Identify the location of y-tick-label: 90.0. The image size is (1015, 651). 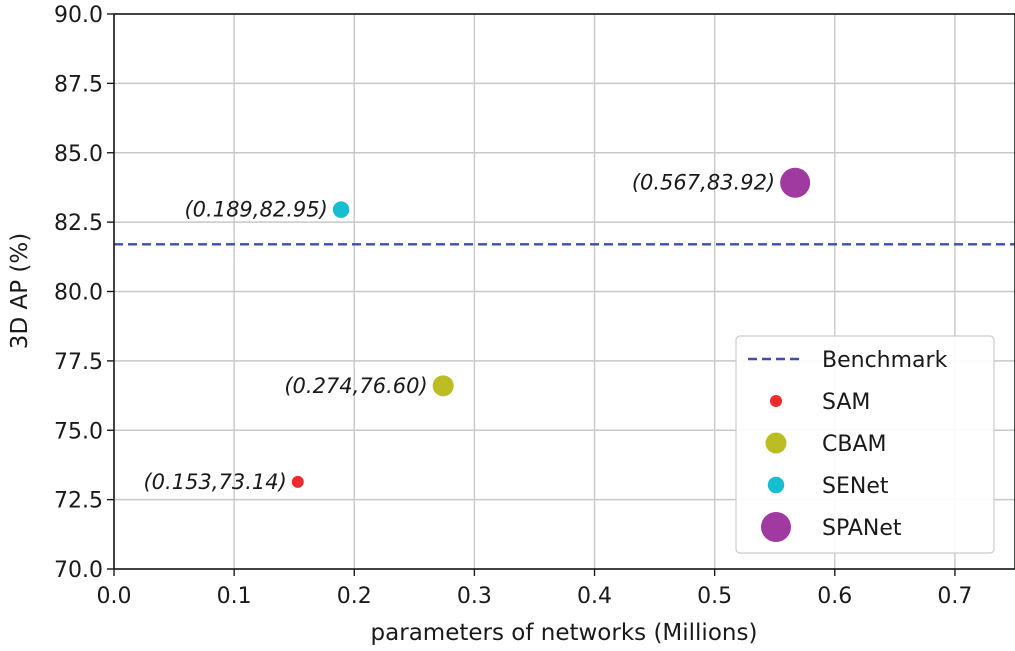
(78, 15).